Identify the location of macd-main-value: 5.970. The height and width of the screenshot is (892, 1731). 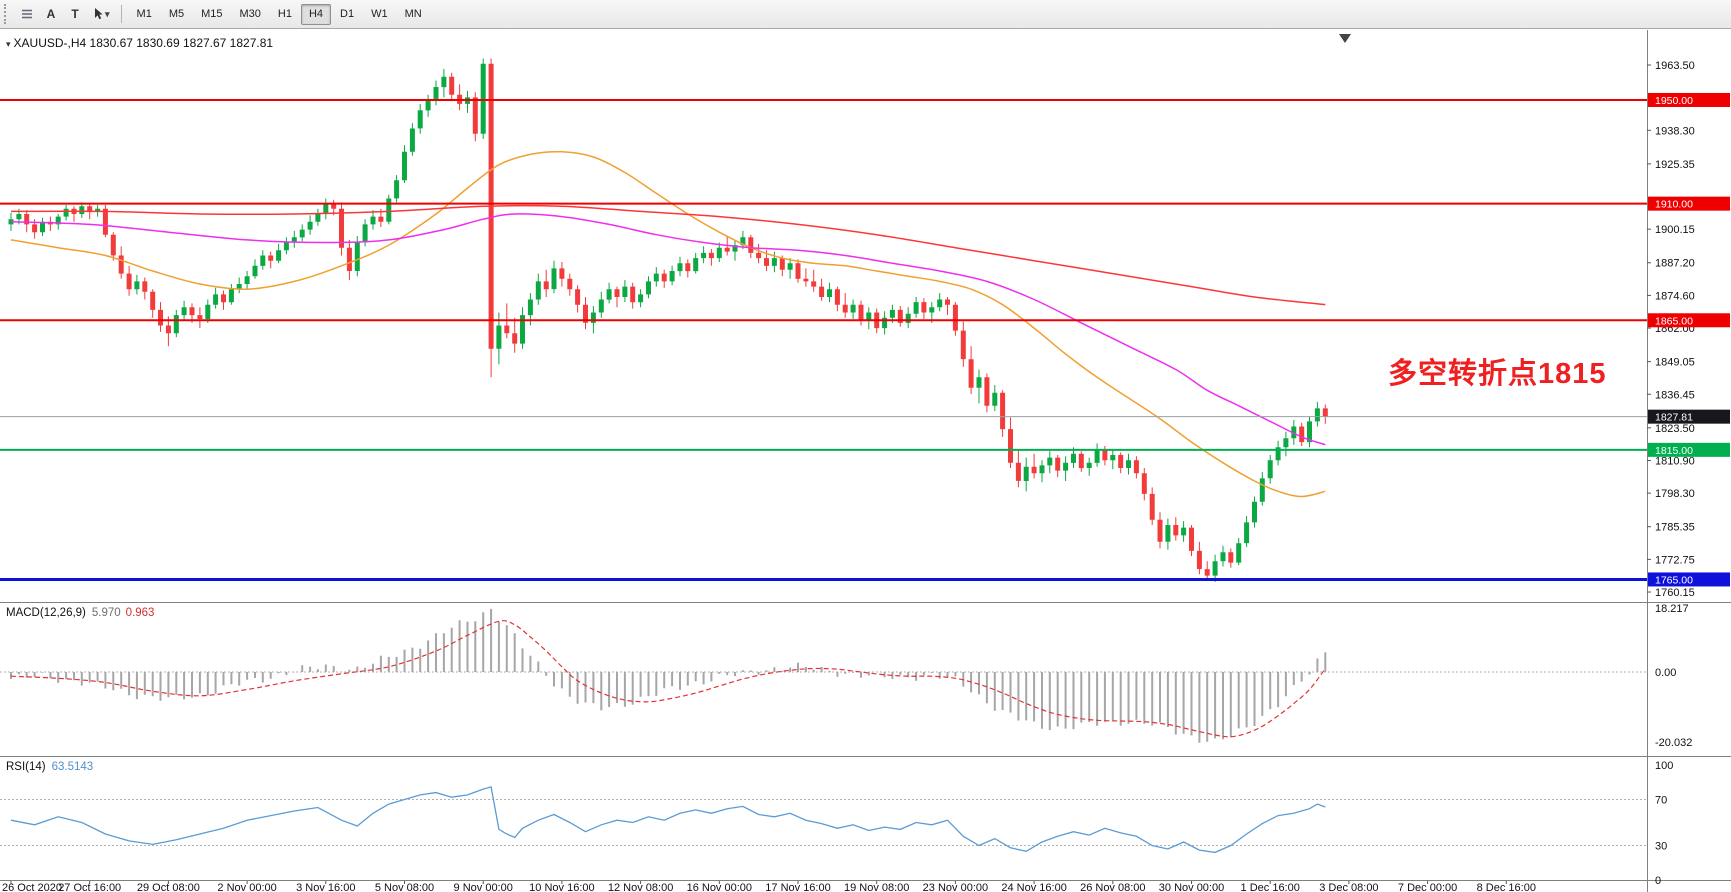
(106, 613).